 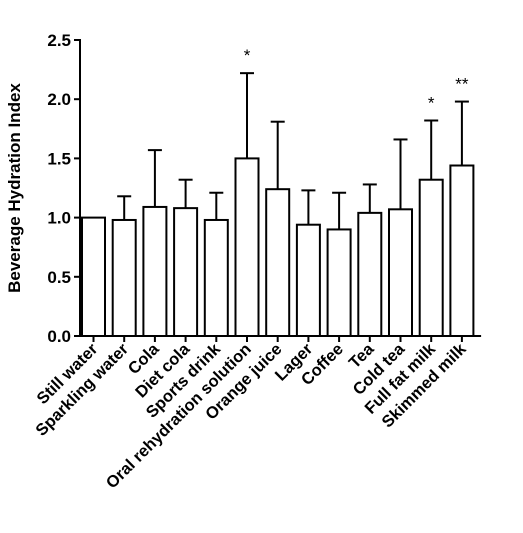 I want to click on y-tick-label: 2.0, so click(x=59, y=99).